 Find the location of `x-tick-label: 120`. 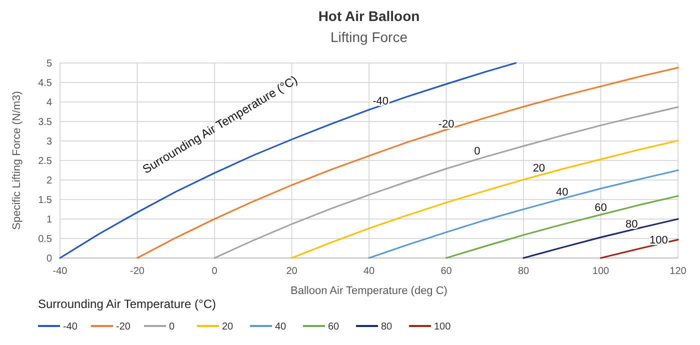

x-tick-label: 120 is located at coordinates (678, 271).